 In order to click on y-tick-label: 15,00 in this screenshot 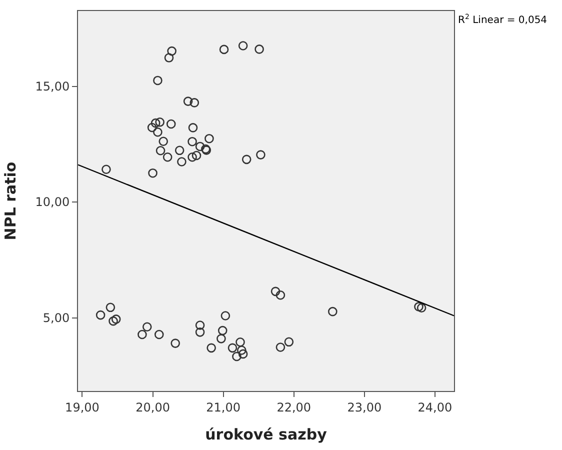, I will do `click(52, 86)`.